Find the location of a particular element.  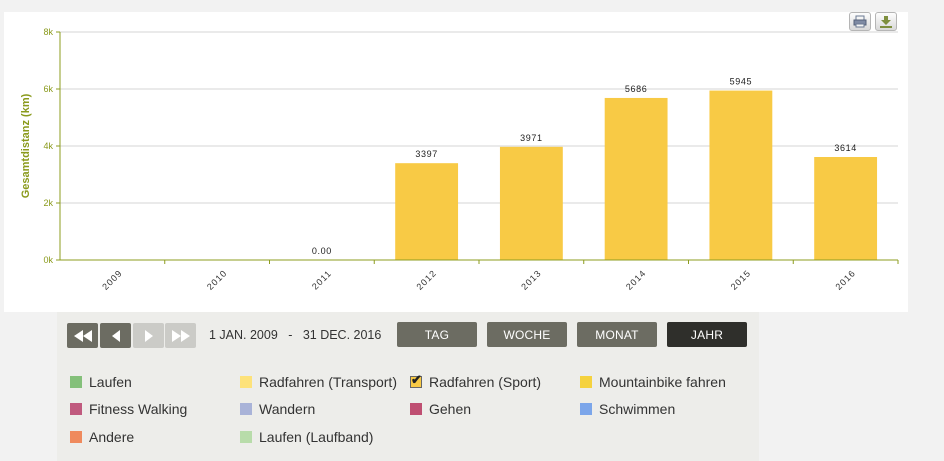

legend-label: Schwimmen is located at coordinates (637, 409).